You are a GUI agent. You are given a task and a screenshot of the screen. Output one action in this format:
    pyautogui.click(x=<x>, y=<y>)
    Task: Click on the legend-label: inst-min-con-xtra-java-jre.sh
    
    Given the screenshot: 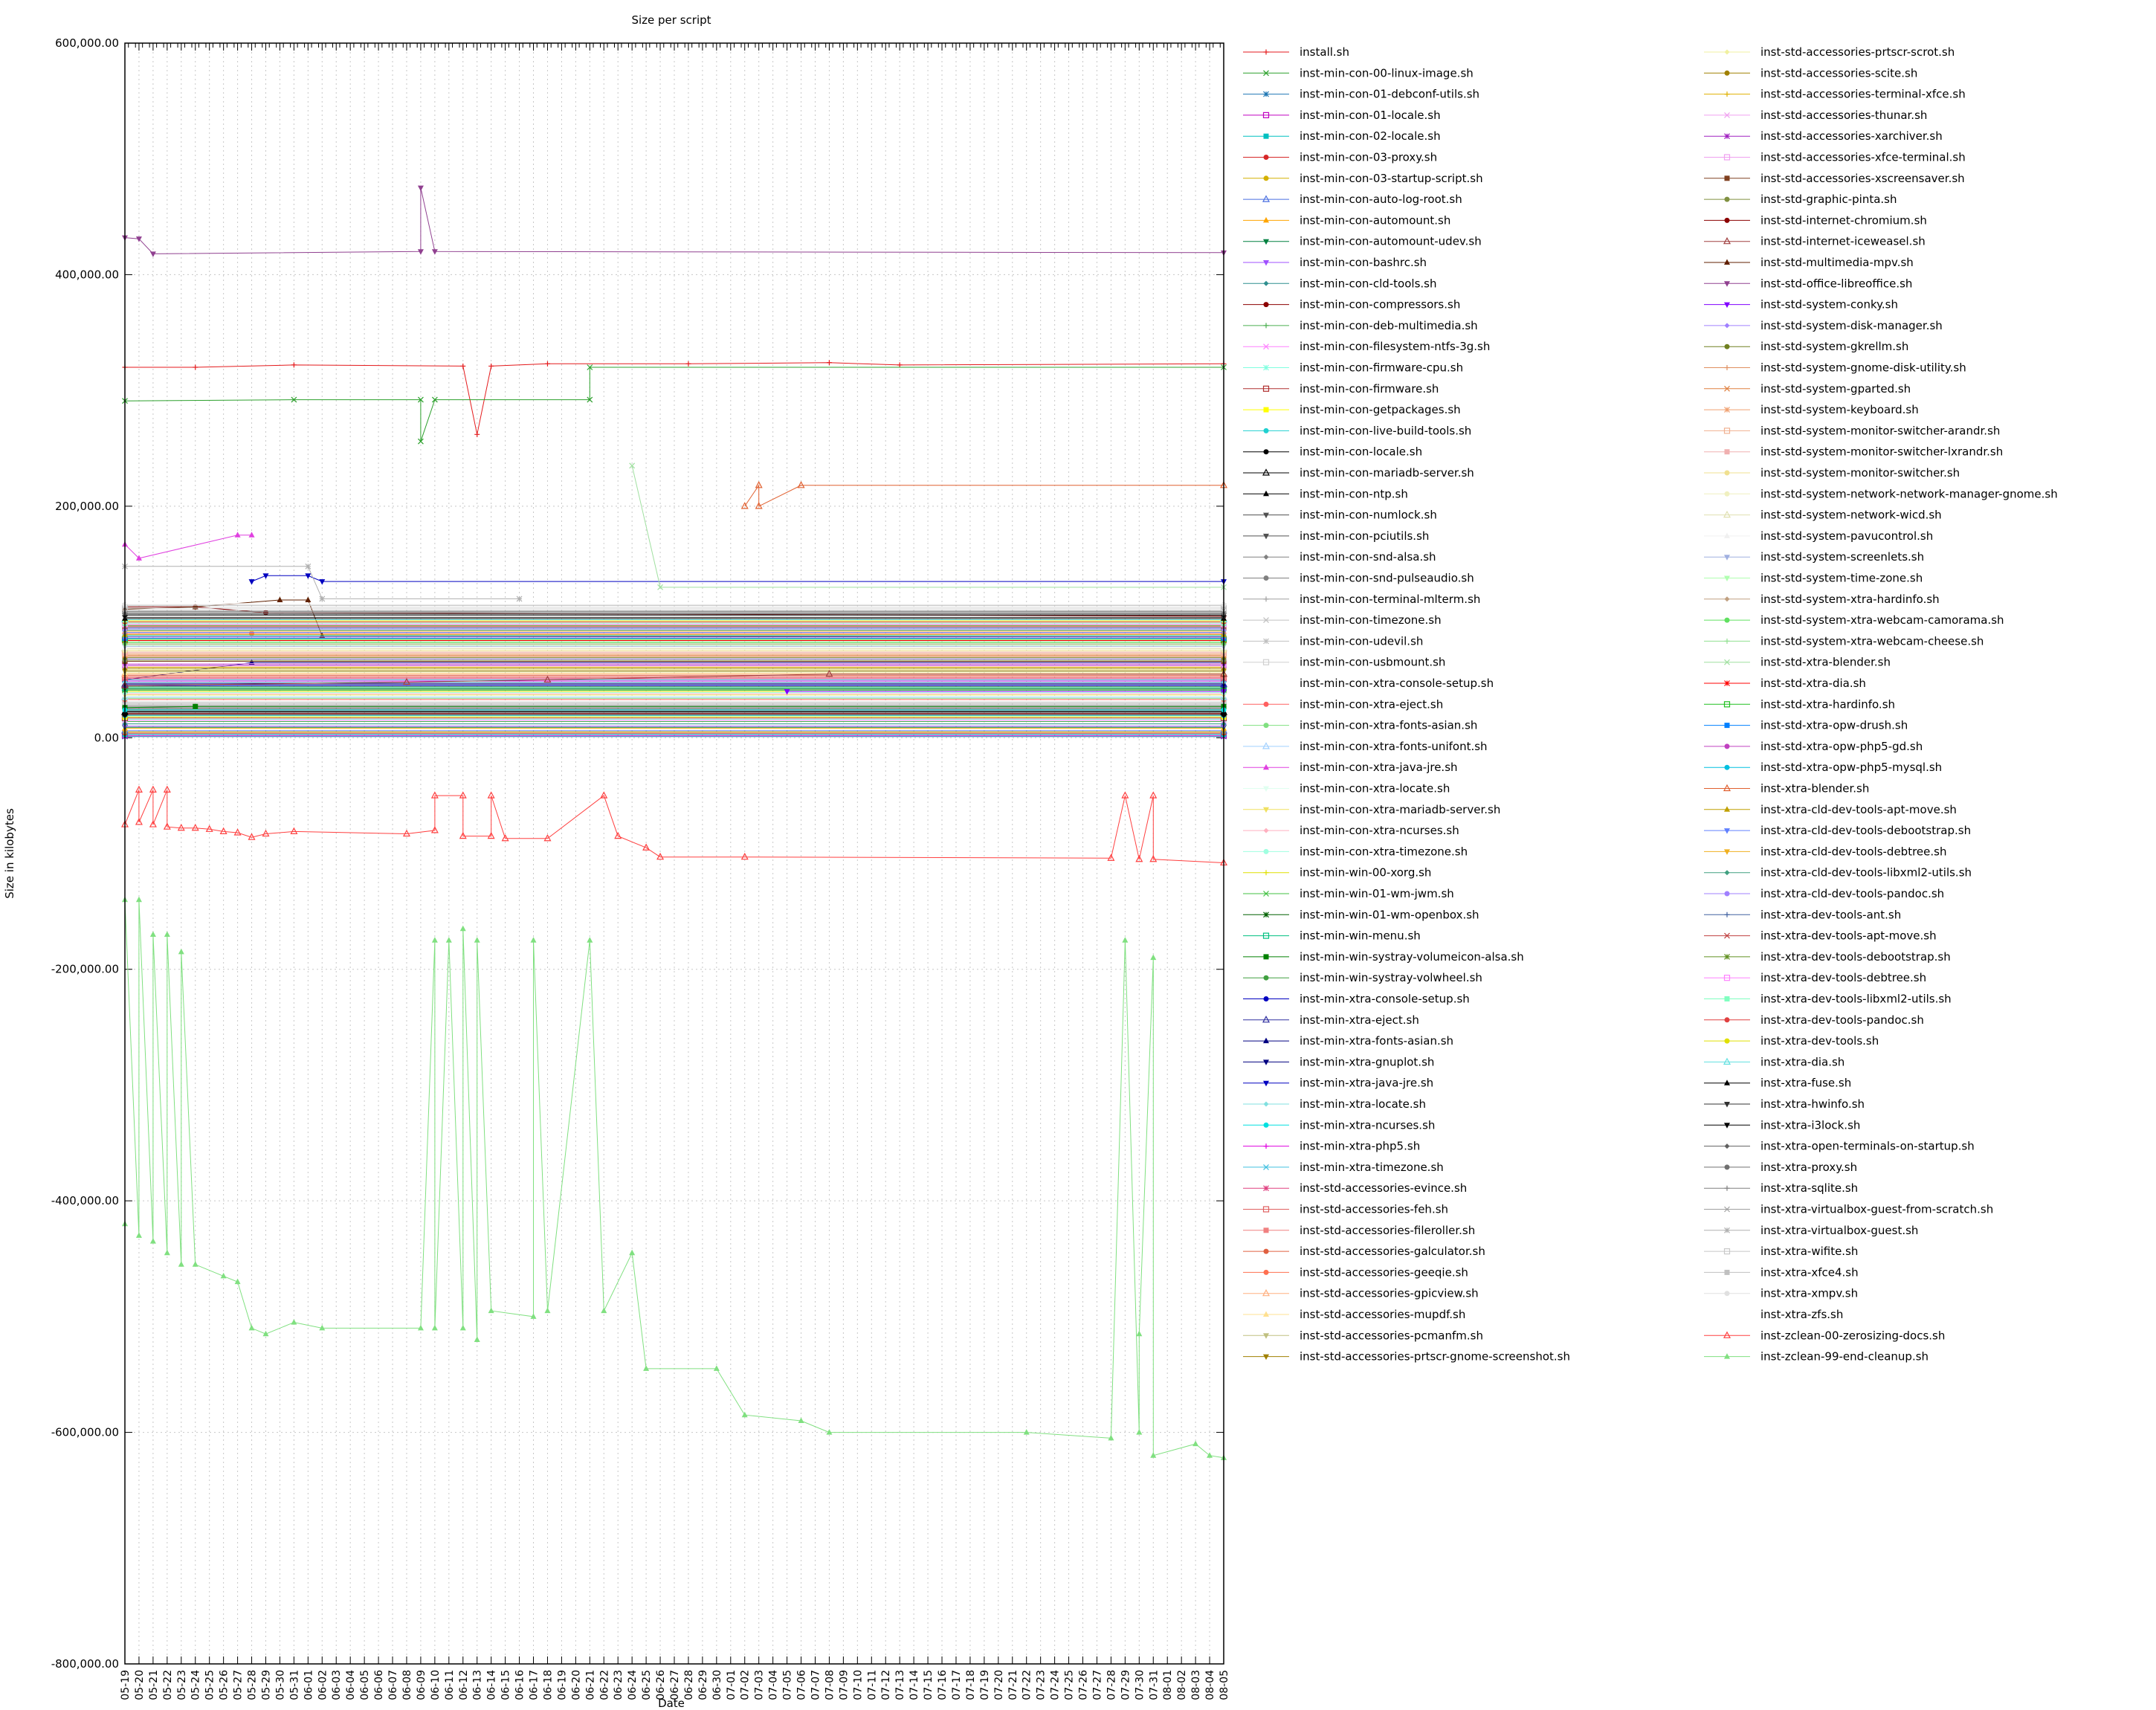 What is the action you would take?
    pyautogui.click(x=1379, y=768)
    